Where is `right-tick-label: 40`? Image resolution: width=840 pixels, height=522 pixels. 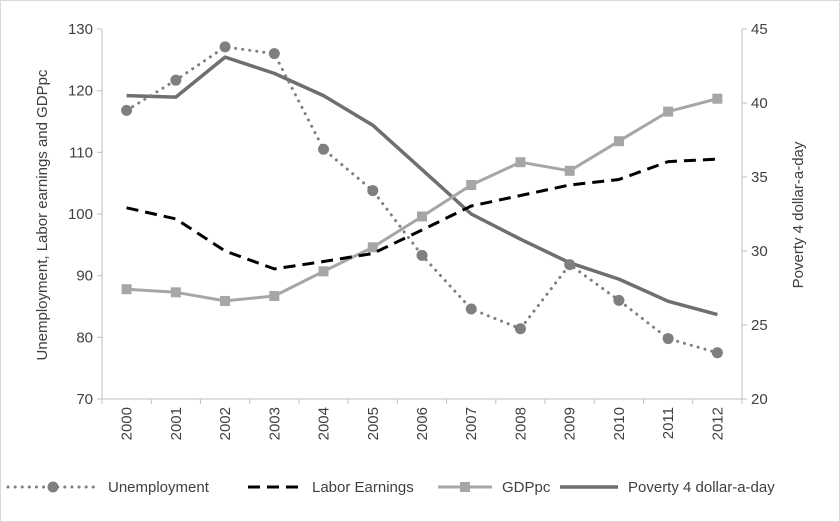
right-tick-label: 40 is located at coordinates (759, 103).